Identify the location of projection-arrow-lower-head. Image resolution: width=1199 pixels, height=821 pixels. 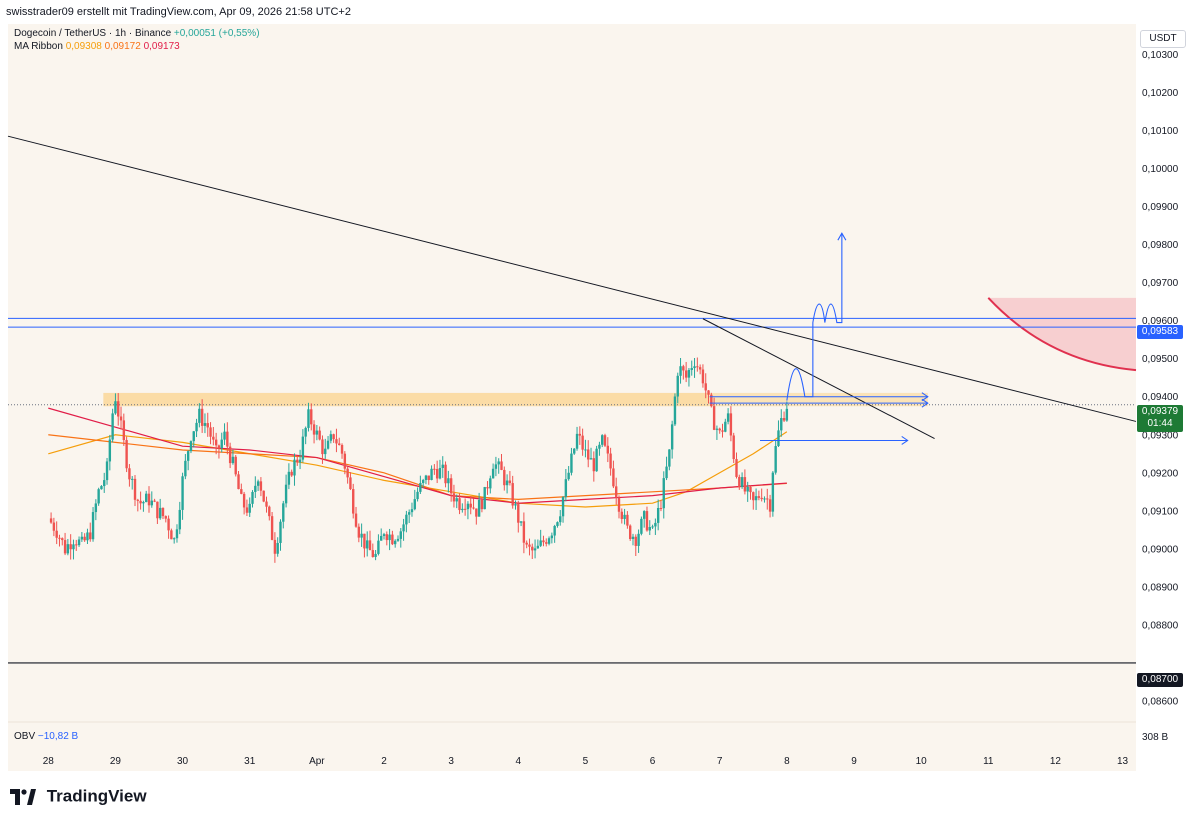
(905, 440).